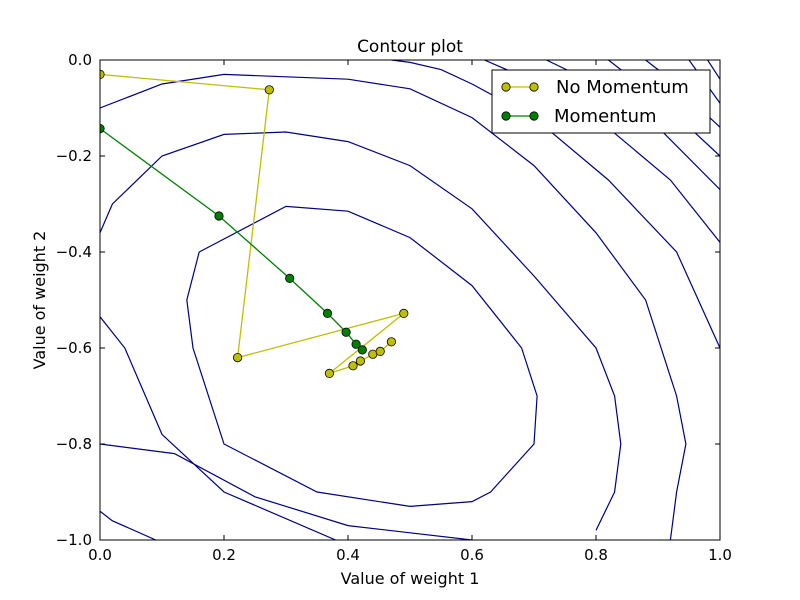 The height and width of the screenshot is (600, 800). I want to click on y-tick-label: −0.6, so click(74, 348).